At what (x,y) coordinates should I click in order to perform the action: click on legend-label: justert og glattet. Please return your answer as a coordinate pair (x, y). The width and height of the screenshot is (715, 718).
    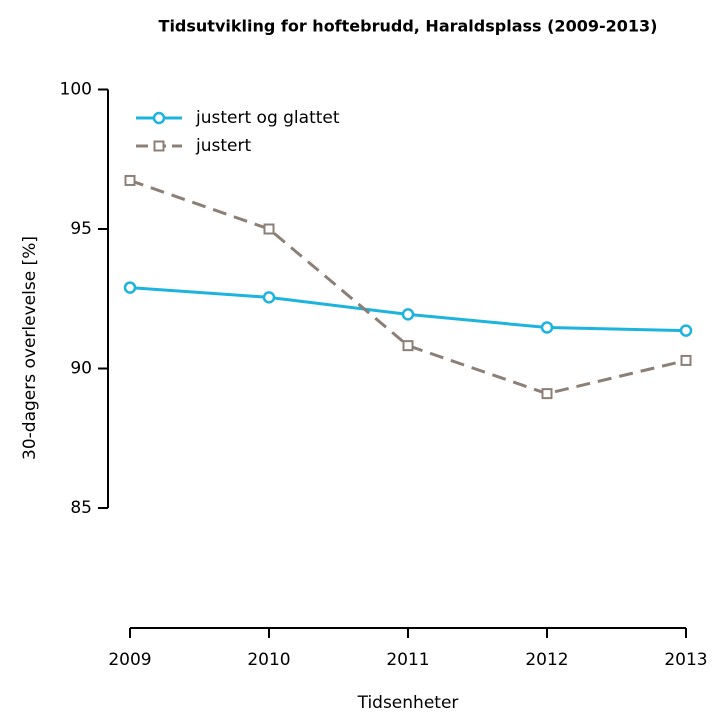
    Looking at the image, I should click on (267, 118).